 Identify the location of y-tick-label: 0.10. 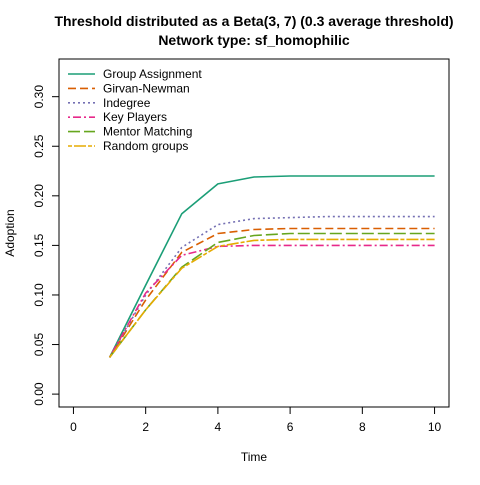
(39, 295).